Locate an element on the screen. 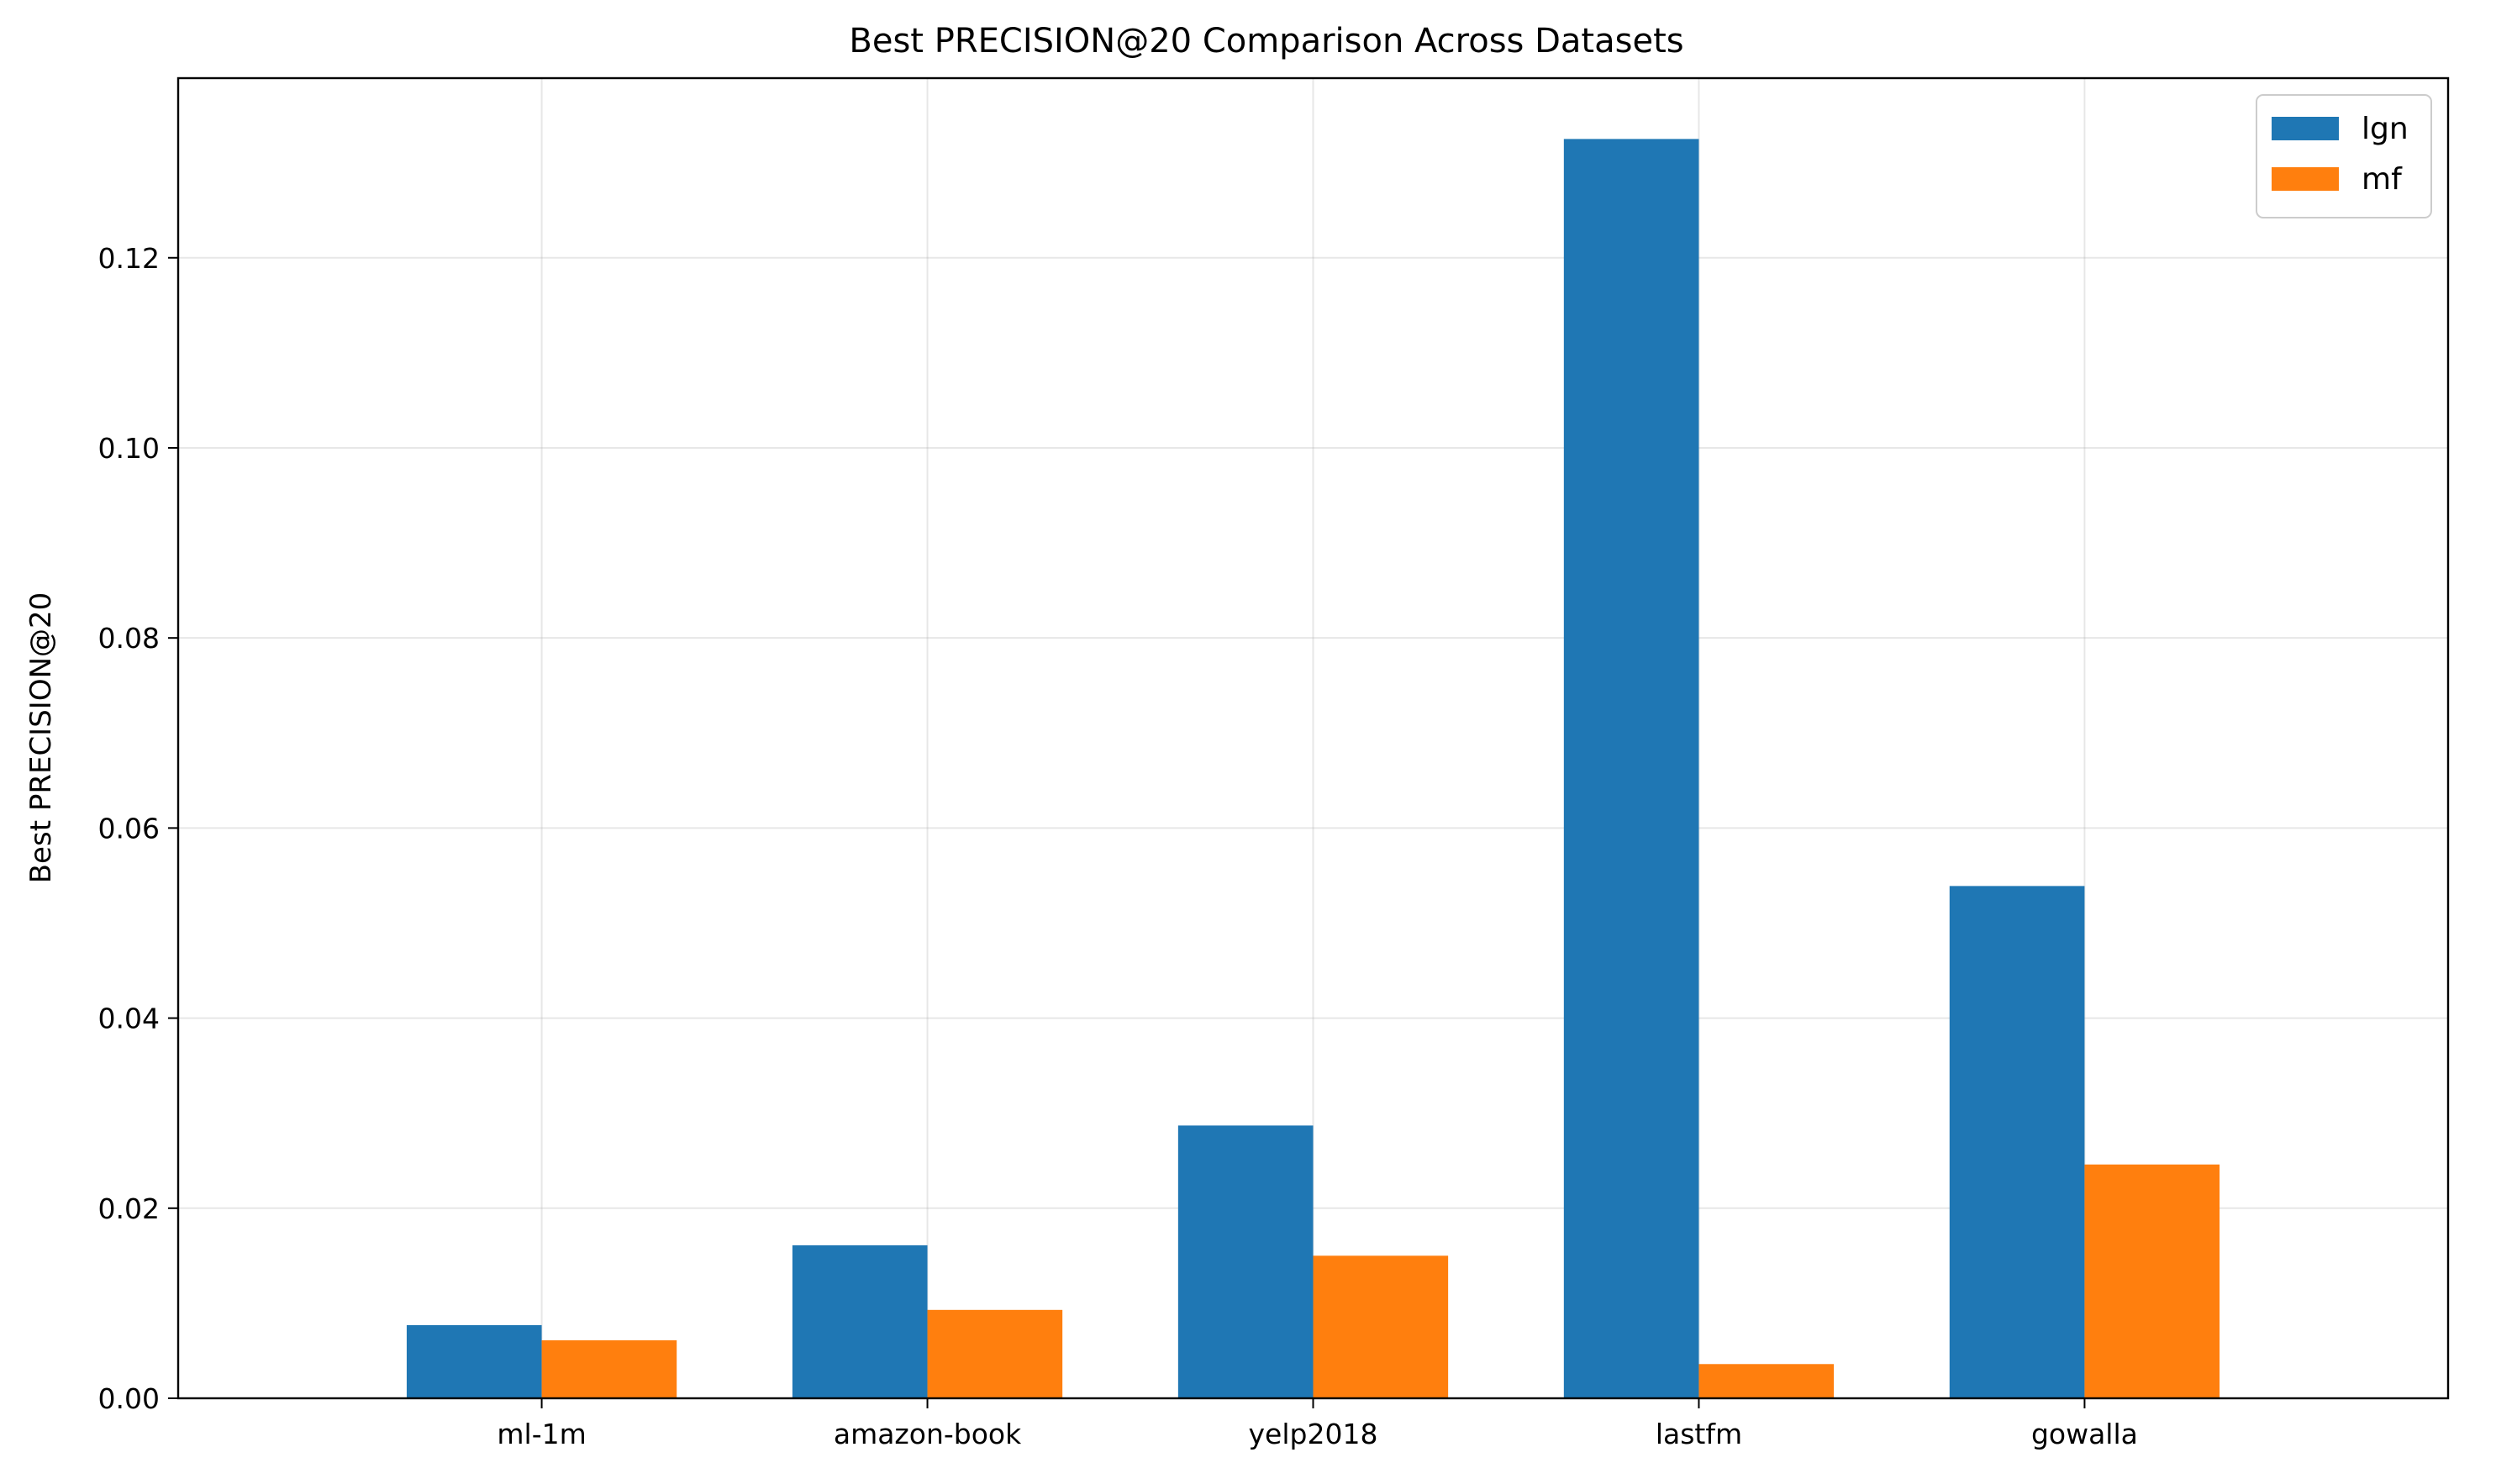 This screenshot has height=1484, width=2496. y-tick-label: 0.02 is located at coordinates (129, 1208).